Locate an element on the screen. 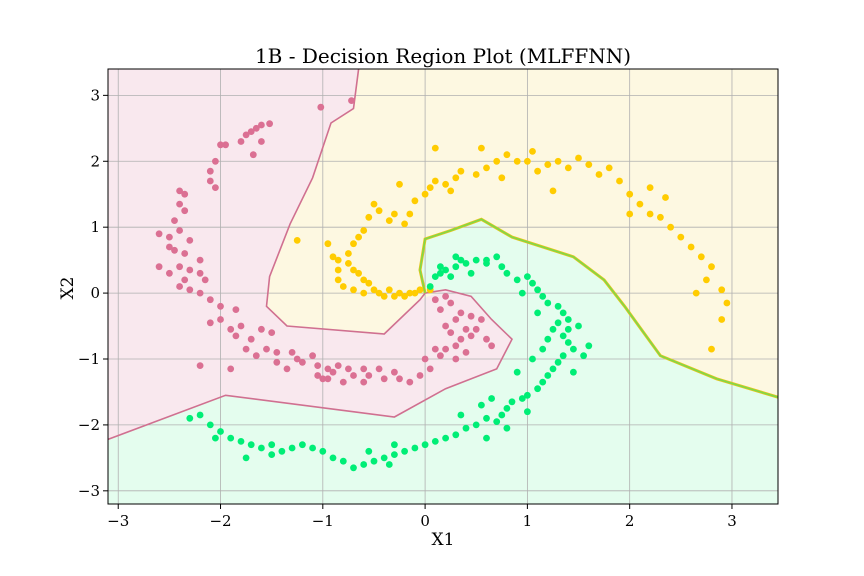 The height and width of the screenshot is (576, 864). y-tick-label: 2 is located at coordinates (95, 161).